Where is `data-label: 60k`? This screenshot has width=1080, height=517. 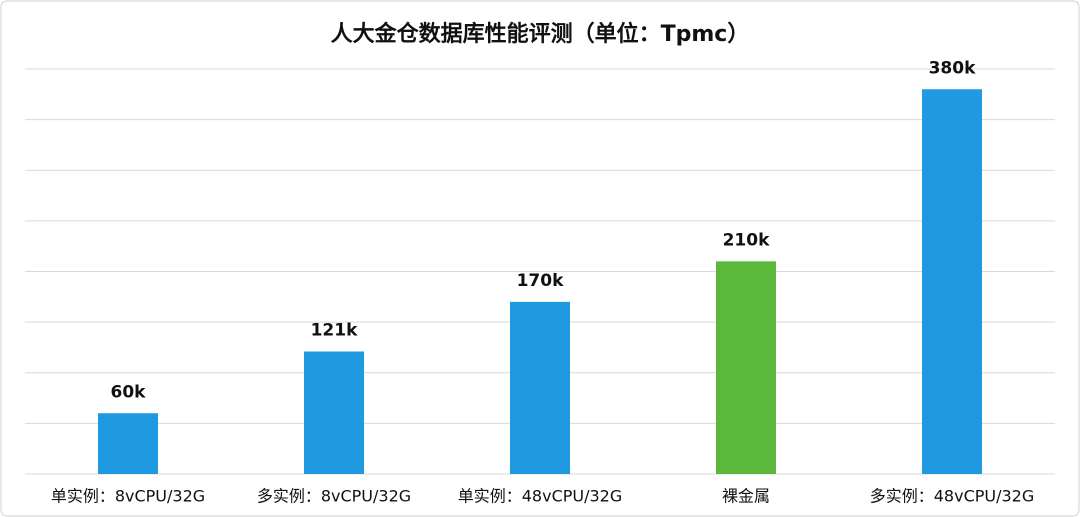 data-label: 60k is located at coordinates (129, 392).